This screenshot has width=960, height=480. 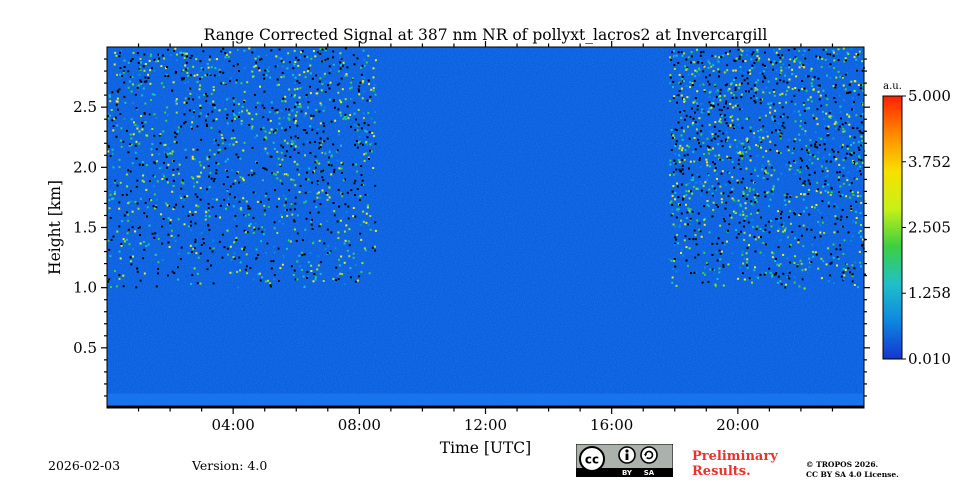 What do you see at coordinates (233, 425) in the screenshot?
I see `x-tick-label: 04:00` at bounding box center [233, 425].